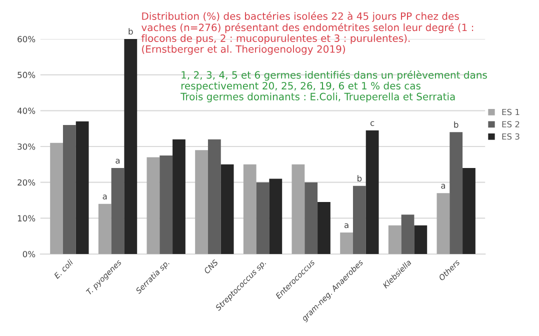  Describe the element at coordinates (27, 39) in the screenshot. I see `y-tick-label: 60%` at that location.